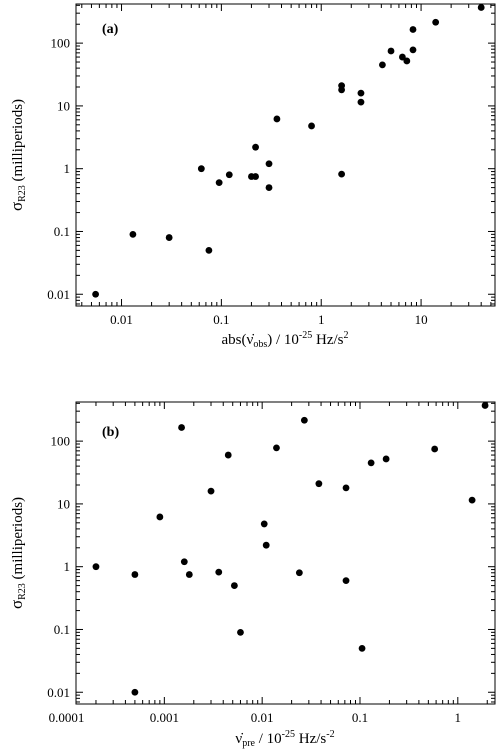 This screenshot has height=749, width=503. What do you see at coordinates (17, 155) in the screenshot?
I see `y-axis-label-a: σR23 (milliperiods)` at bounding box center [17, 155].